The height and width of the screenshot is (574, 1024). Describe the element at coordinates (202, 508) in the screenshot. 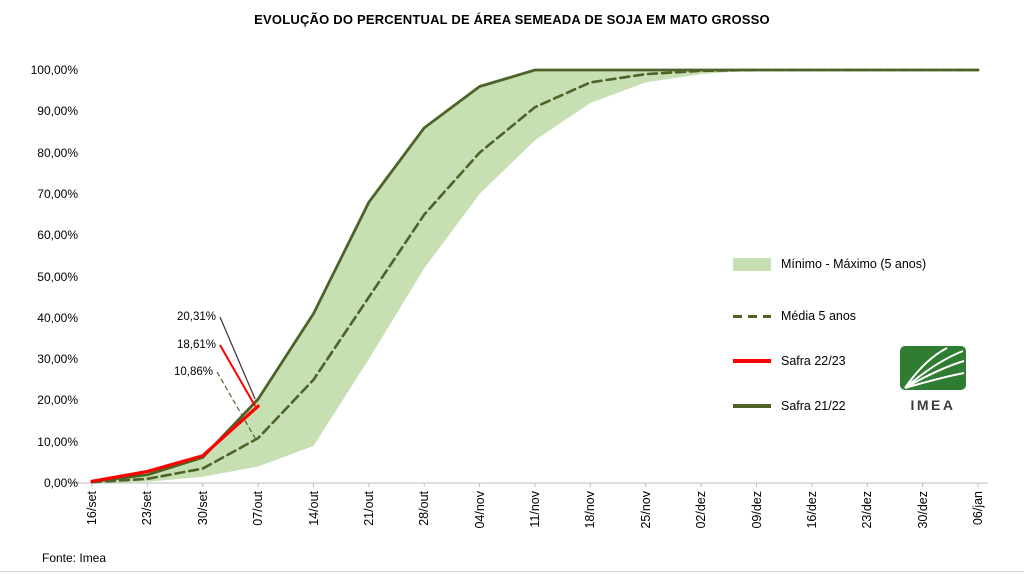

I see `x-tick-label: 30/set` at that location.